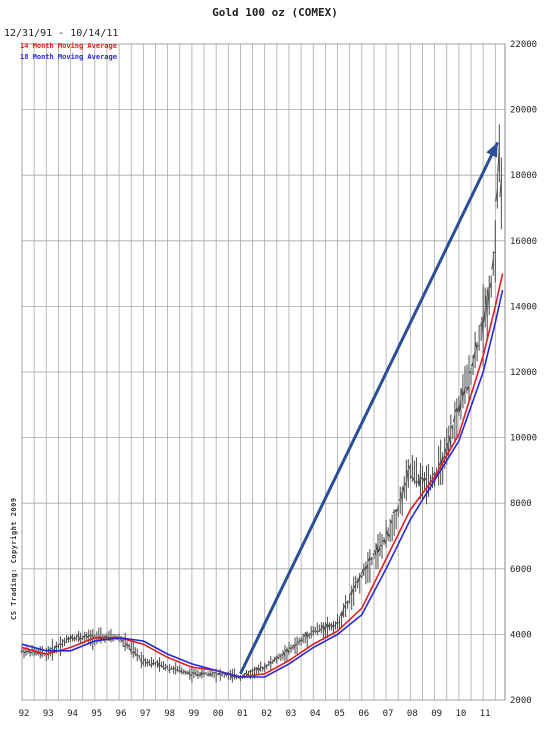 The image size is (550, 733). Describe the element at coordinates (436, 714) in the screenshot. I see `x-tick-label: 09` at that location.